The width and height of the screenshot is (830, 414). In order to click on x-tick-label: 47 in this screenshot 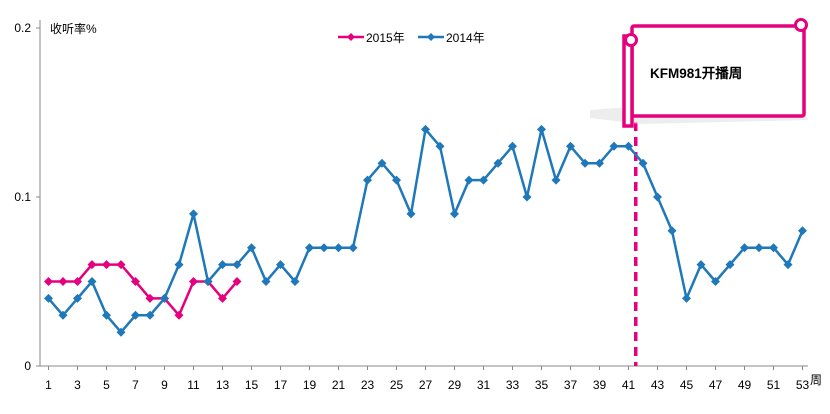, I will do `click(716, 385)`.